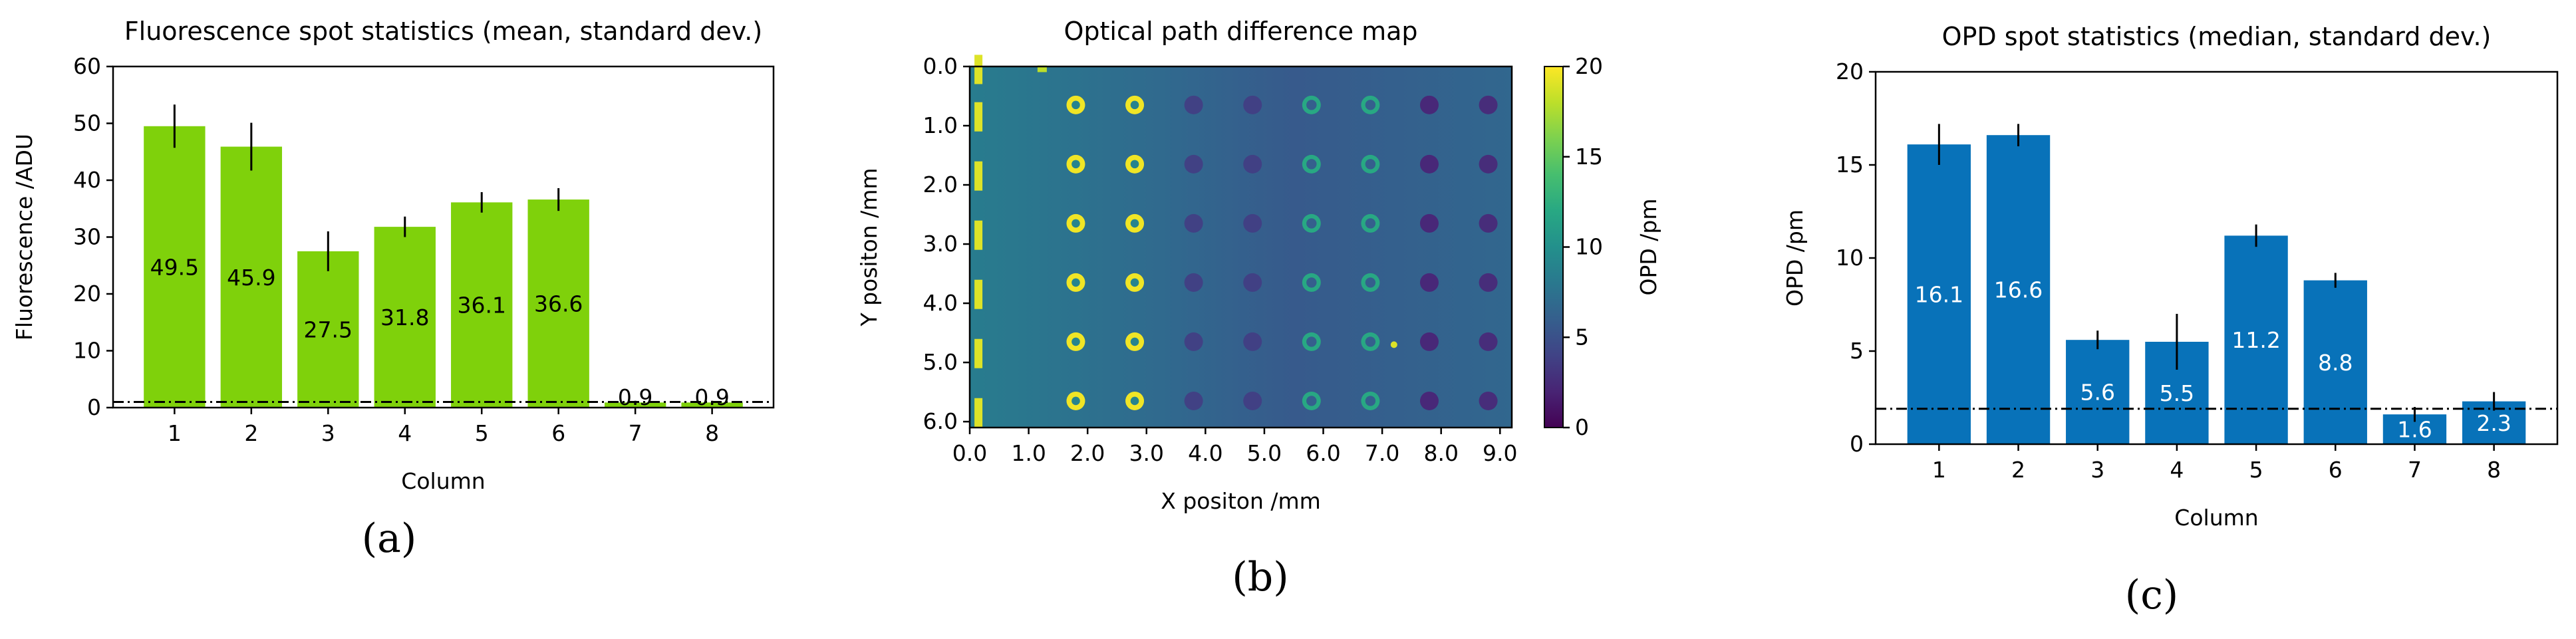  What do you see at coordinates (1240, 247) in the screenshot?
I see `plot-frame` at bounding box center [1240, 247].